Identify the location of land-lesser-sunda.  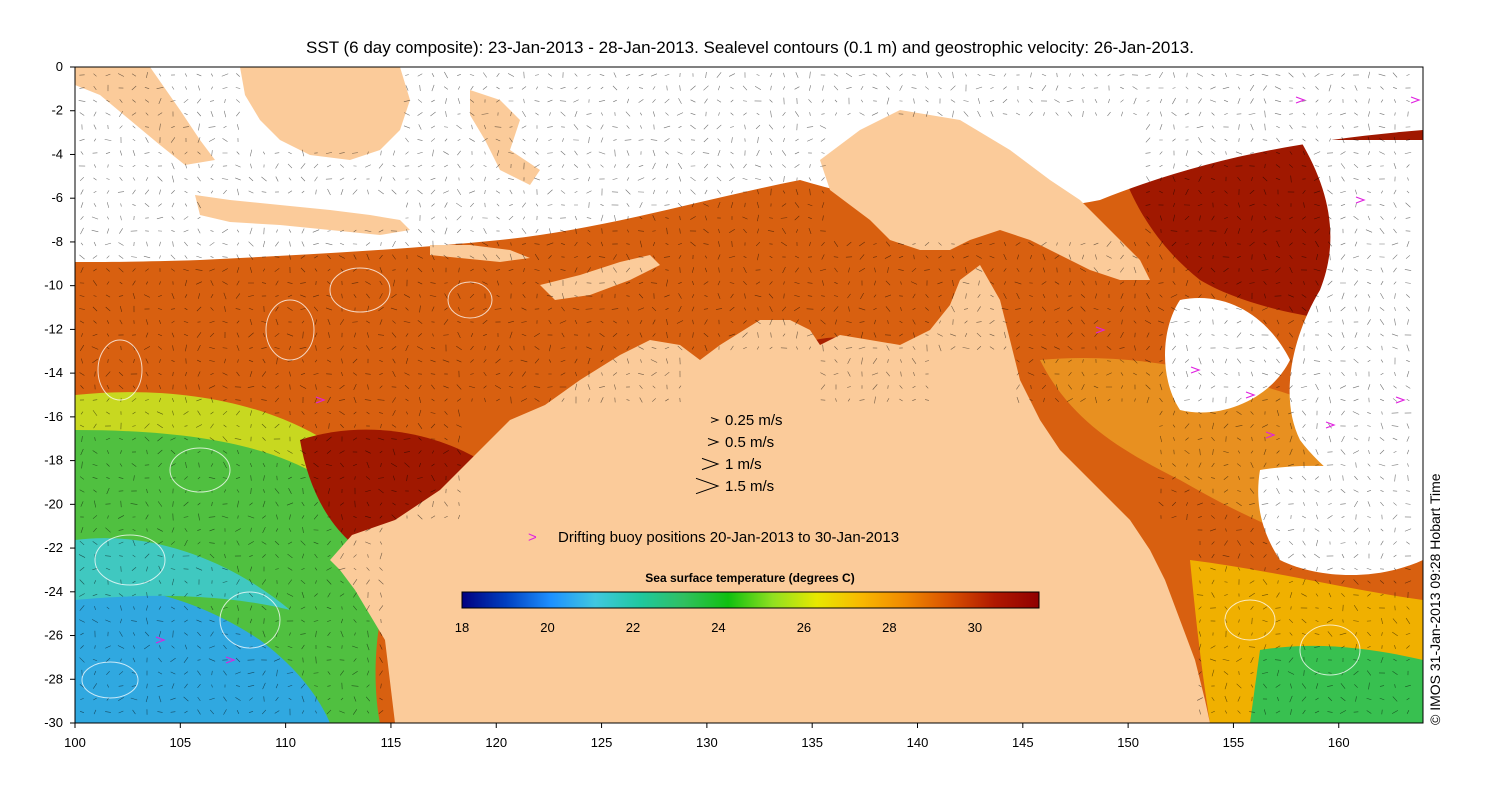
(480, 253).